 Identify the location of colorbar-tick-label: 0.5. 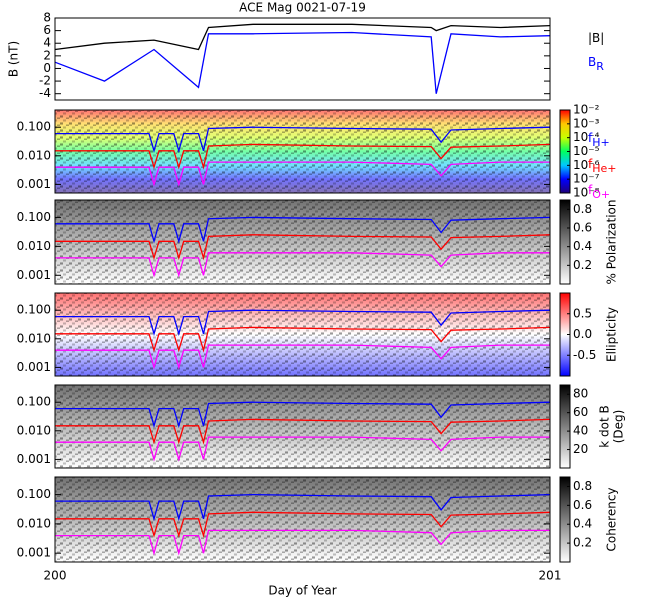
(582, 313).